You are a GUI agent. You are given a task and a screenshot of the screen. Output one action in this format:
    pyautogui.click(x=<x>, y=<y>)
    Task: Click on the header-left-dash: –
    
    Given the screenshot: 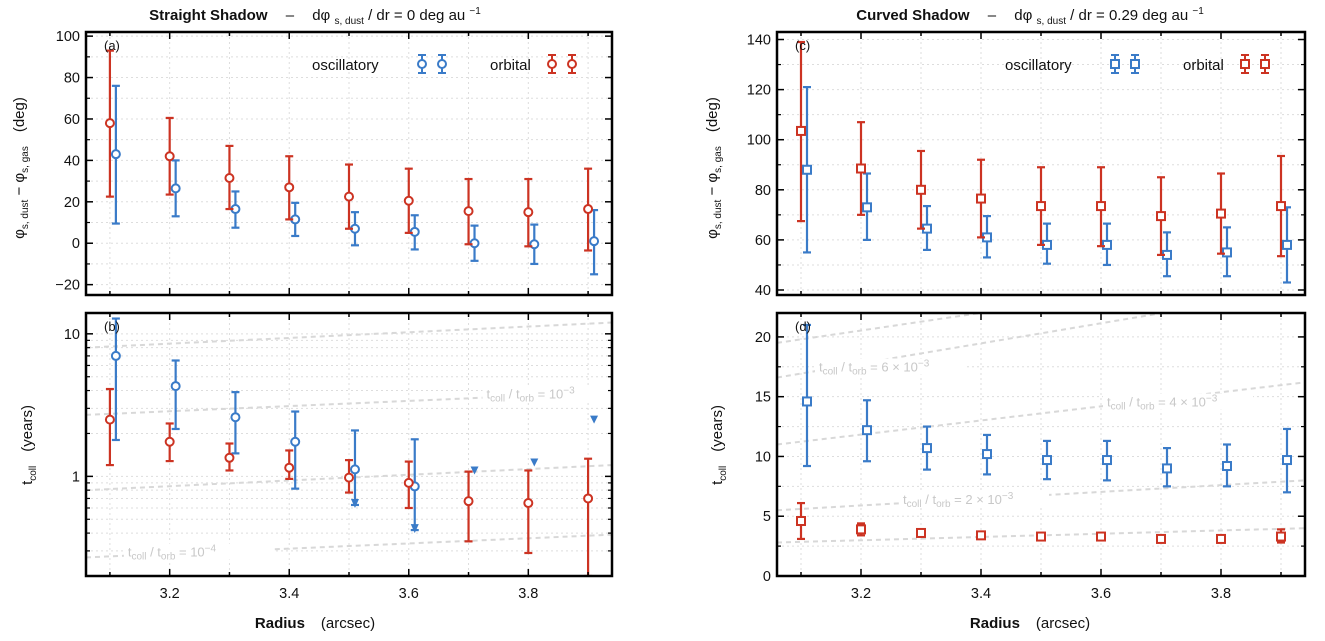 What is the action you would take?
    pyautogui.click(x=290, y=15)
    